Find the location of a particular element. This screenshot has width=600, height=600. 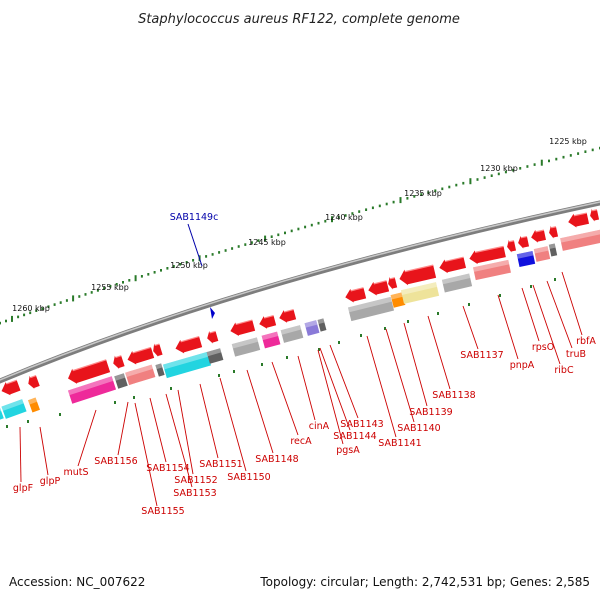

scale-label: 1225 kbp is located at coordinates (568, 141).